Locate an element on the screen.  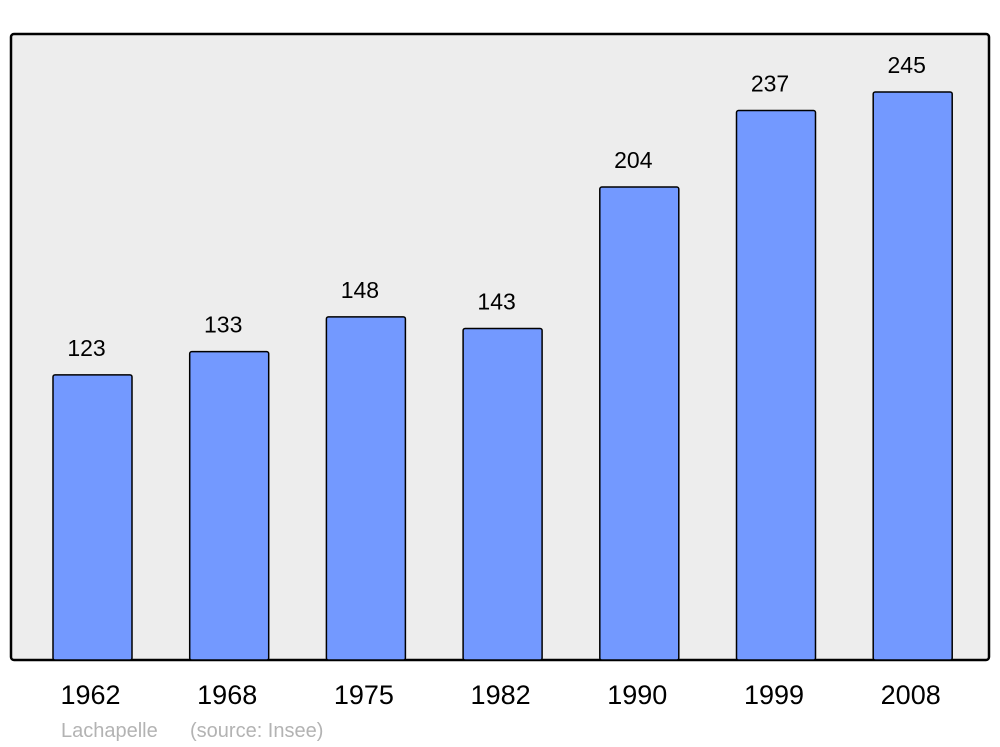
footer-source: (source: Insee) is located at coordinates (256, 731).